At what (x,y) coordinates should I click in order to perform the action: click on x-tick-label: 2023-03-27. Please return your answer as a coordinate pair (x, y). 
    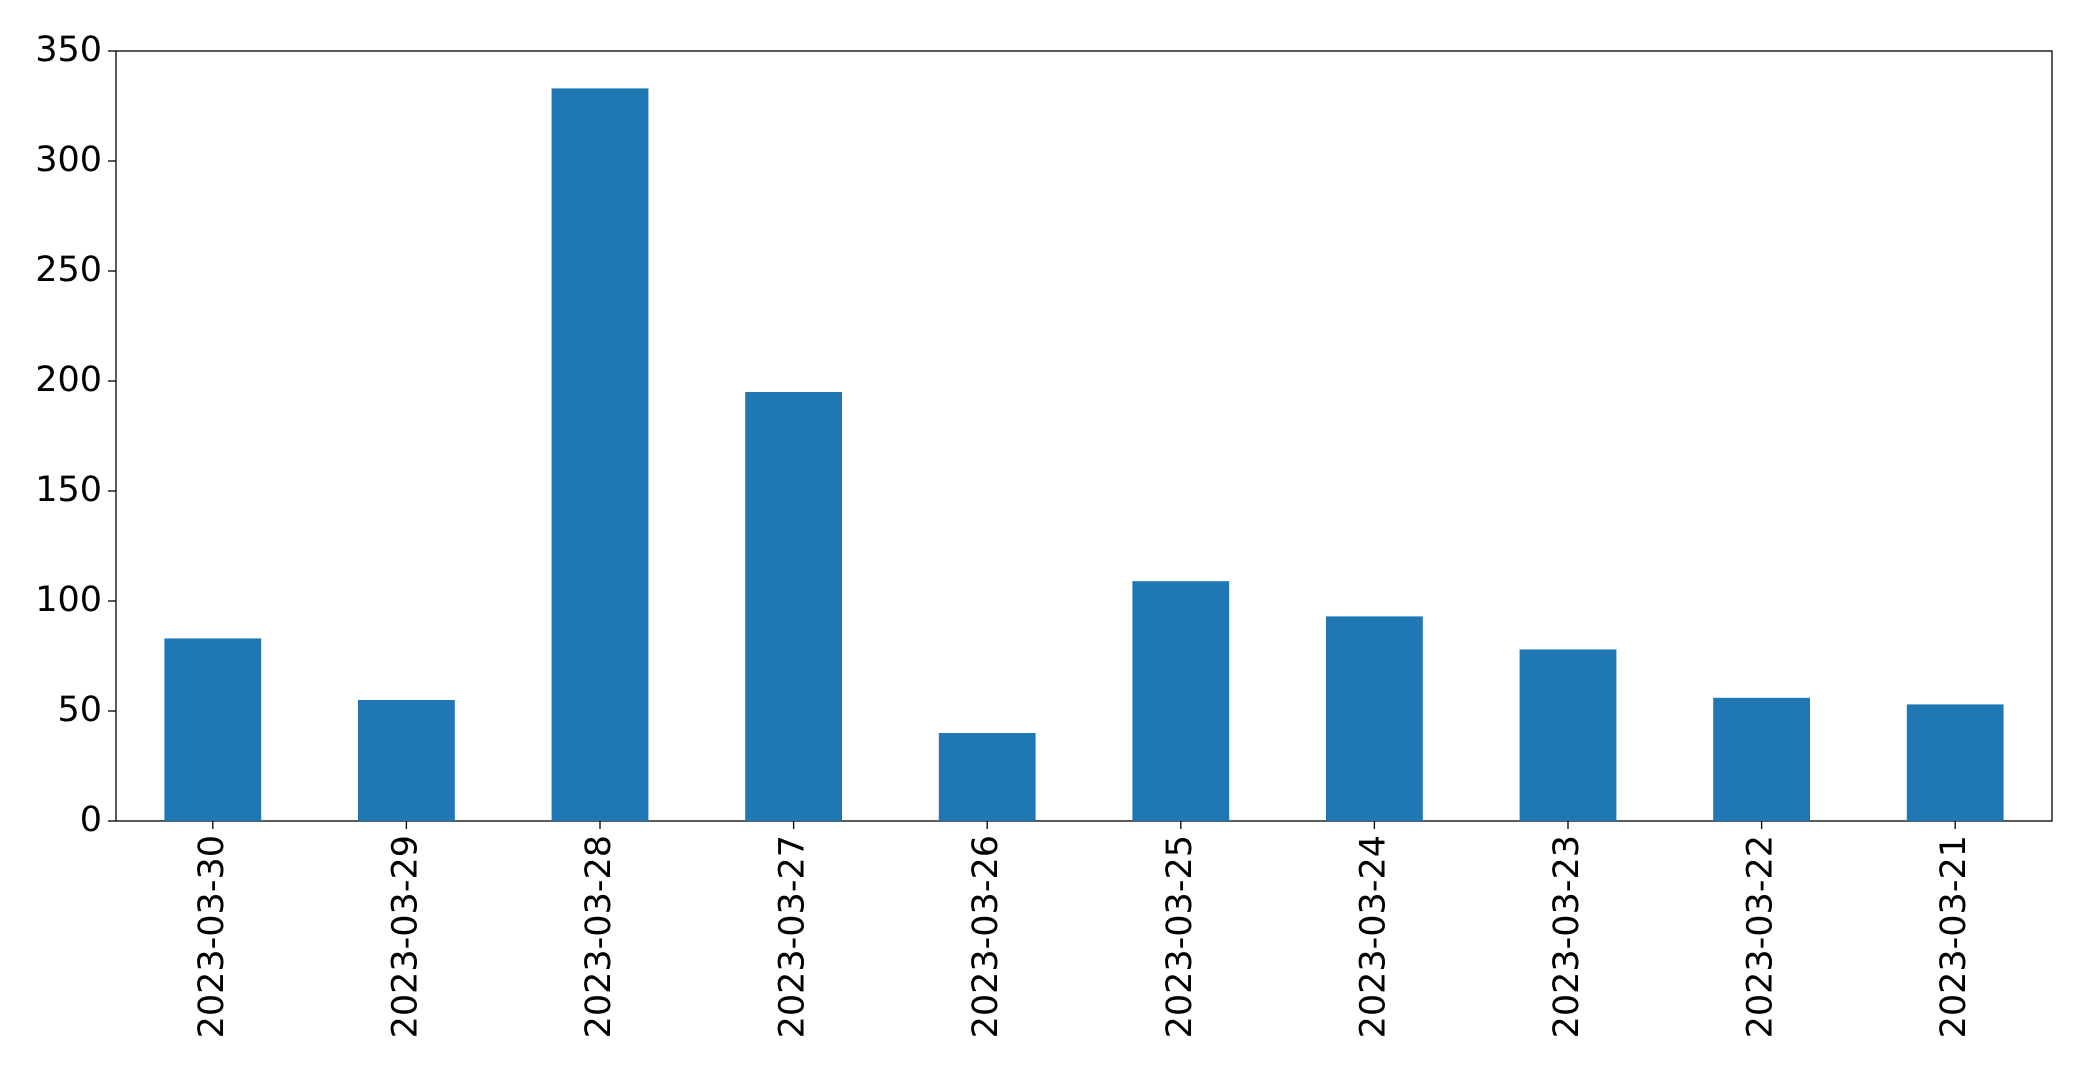
    Looking at the image, I should click on (793, 936).